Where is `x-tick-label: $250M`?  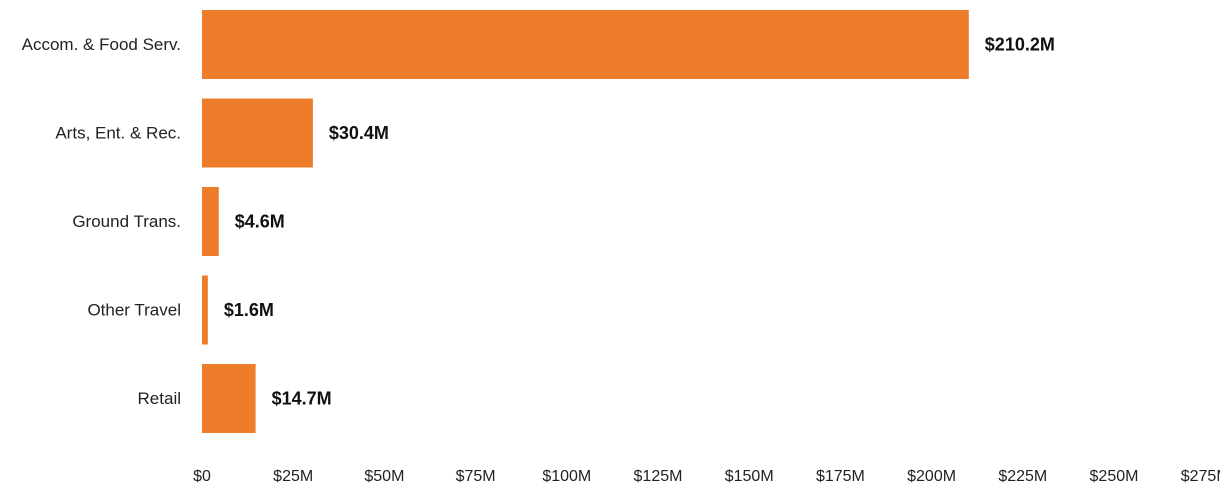
x-tick-label: $250M is located at coordinates (1114, 476).